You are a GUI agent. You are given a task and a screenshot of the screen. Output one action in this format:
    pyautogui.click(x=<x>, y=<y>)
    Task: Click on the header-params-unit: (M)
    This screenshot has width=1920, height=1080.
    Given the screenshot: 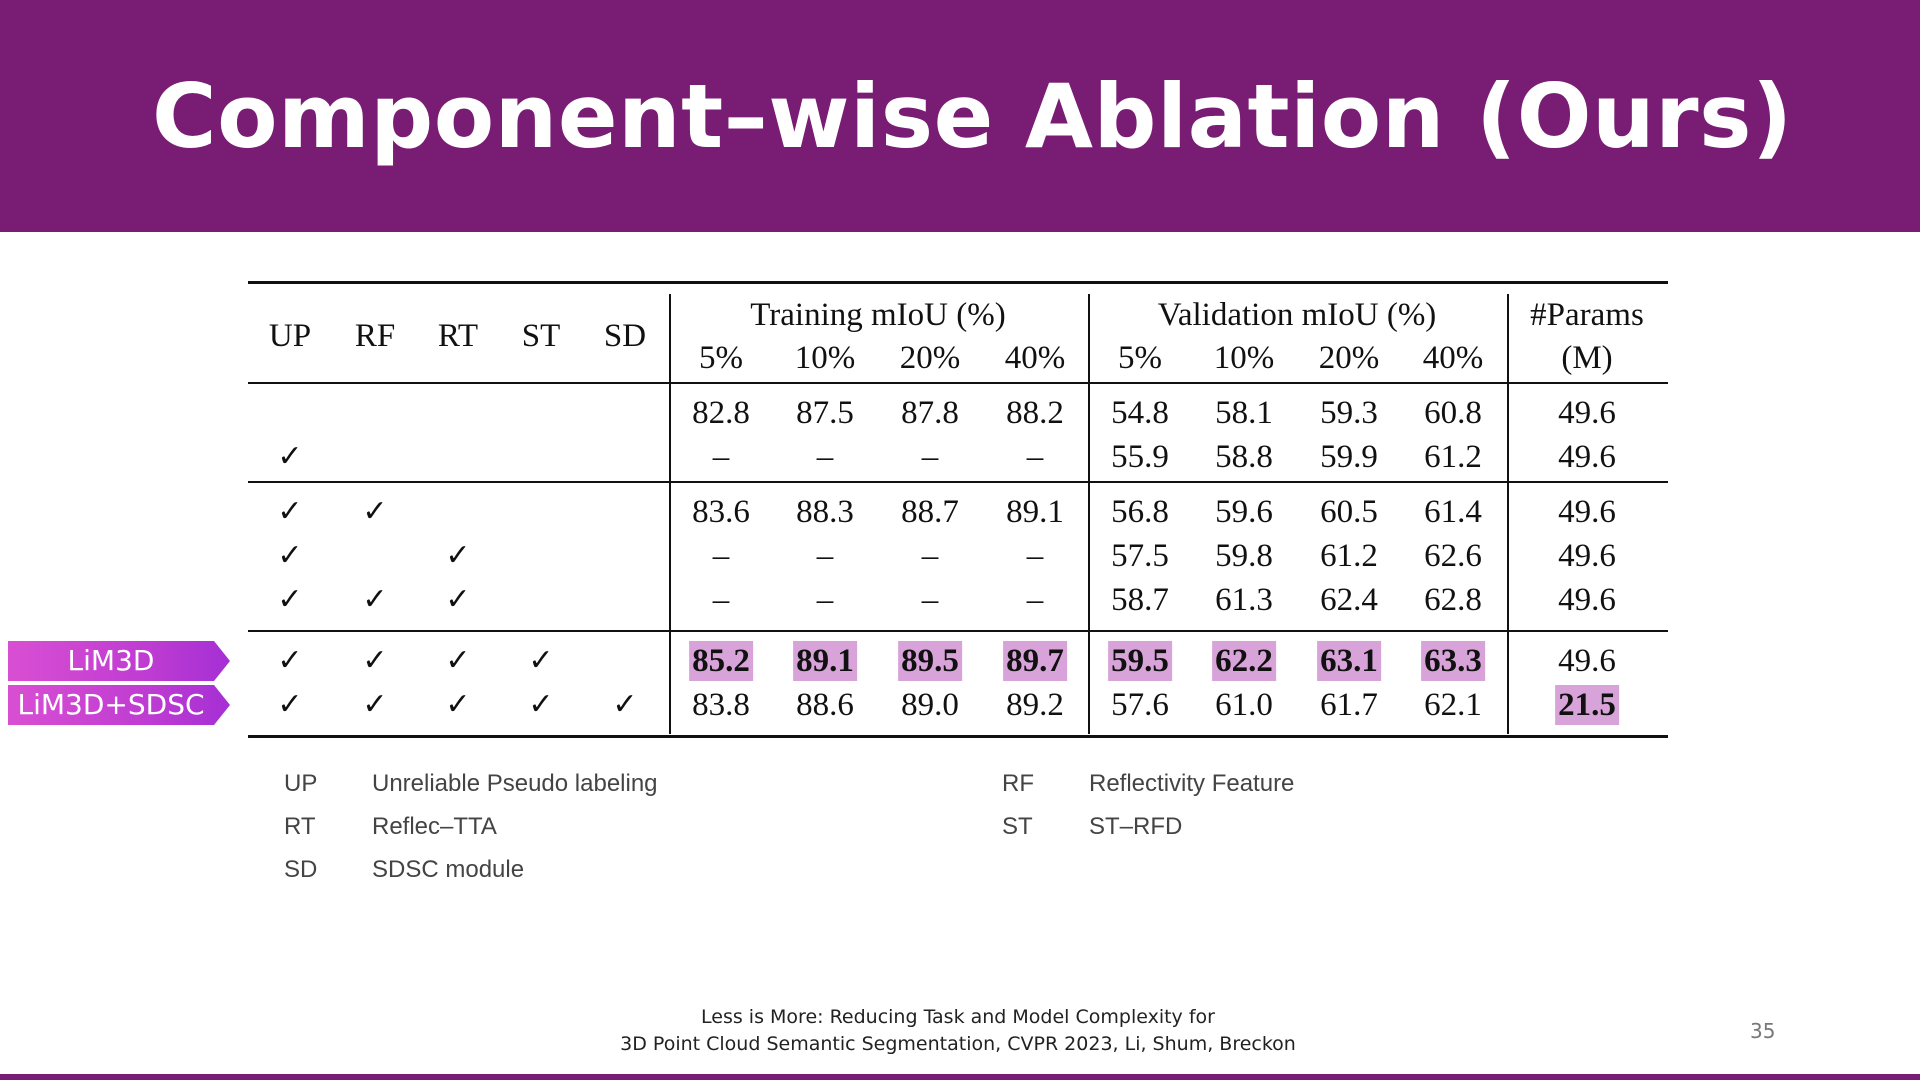 What is the action you would take?
    pyautogui.click(x=1587, y=358)
    